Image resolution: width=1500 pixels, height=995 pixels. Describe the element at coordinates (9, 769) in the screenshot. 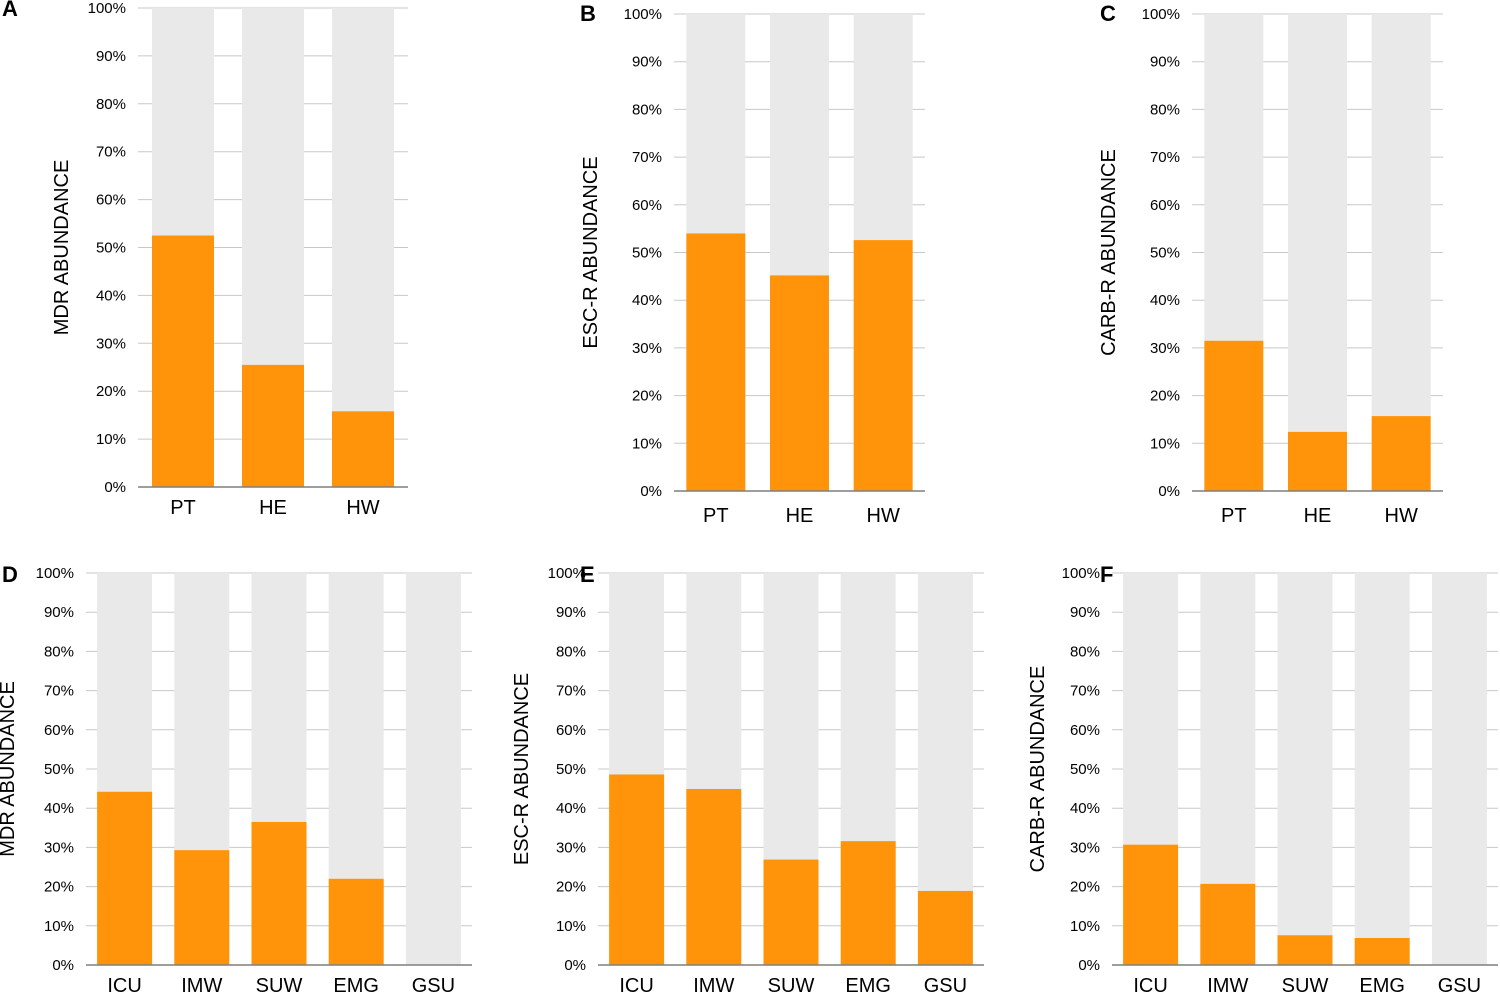

I see `y-axis-title: MDR ABUNDANCE` at that location.